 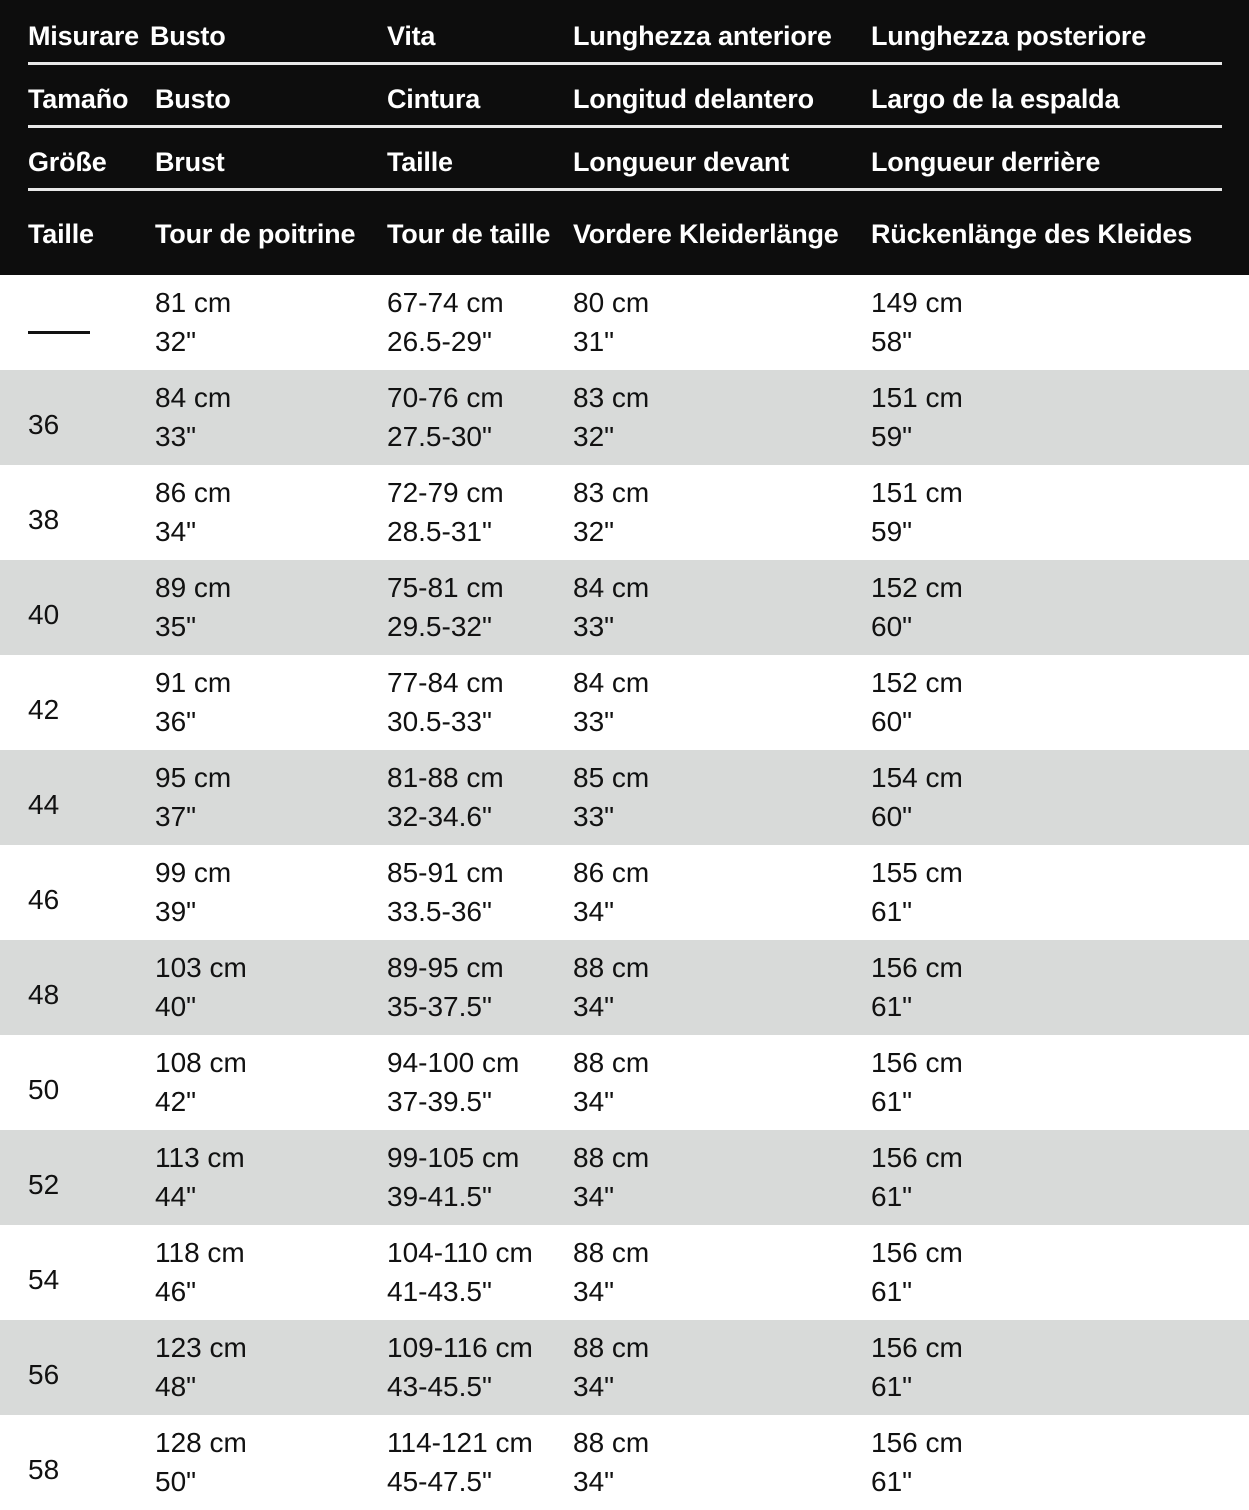 I want to click on size-value: 56, so click(x=44, y=1375).